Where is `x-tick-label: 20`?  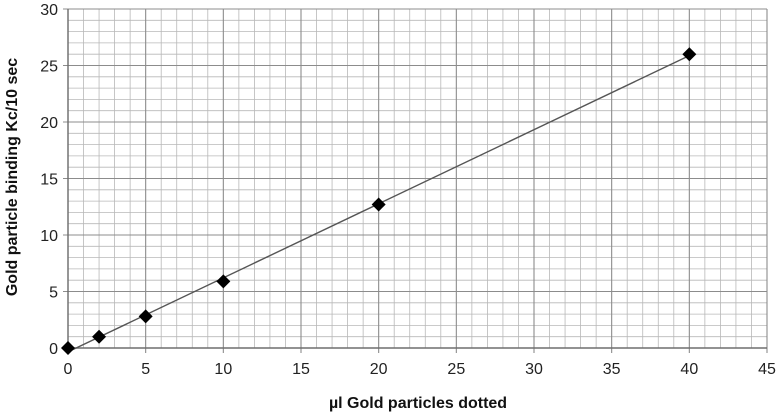
x-tick-label: 20 is located at coordinates (379, 369).